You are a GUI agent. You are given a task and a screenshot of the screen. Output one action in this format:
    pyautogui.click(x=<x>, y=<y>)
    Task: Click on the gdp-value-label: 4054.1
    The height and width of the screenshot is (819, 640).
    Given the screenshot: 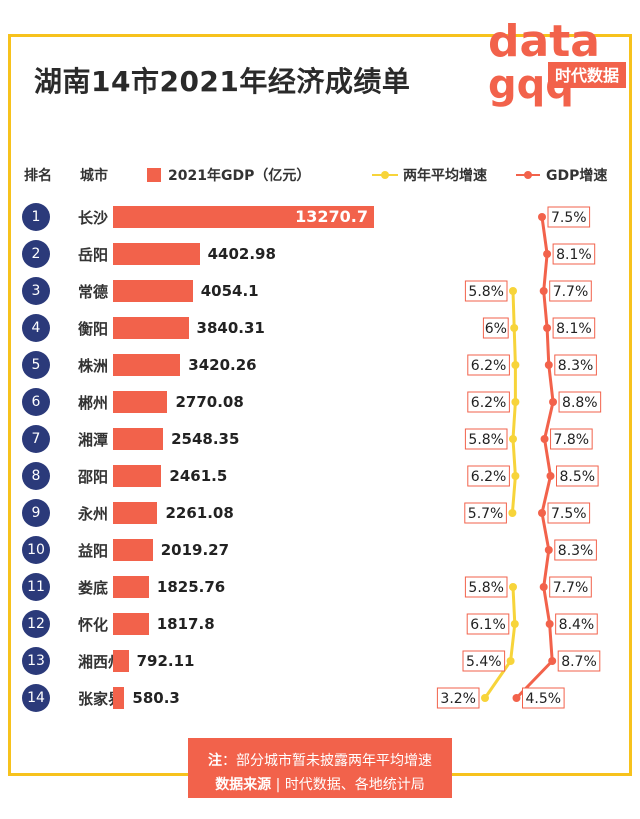 What is the action you would take?
    pyautogui.click(x=229, y=291)
    